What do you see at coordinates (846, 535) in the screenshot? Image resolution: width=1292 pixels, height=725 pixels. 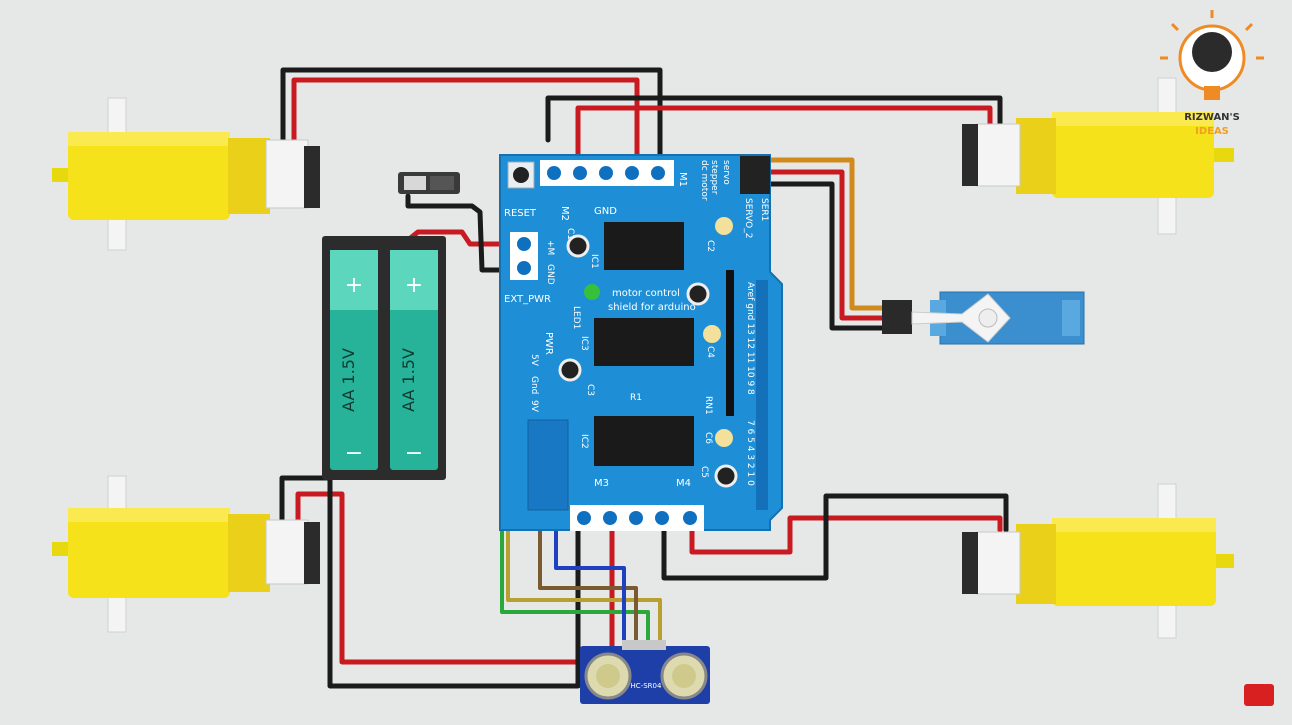 I see `wire-red-m4-bottomright` at bounding box center [846, 535].